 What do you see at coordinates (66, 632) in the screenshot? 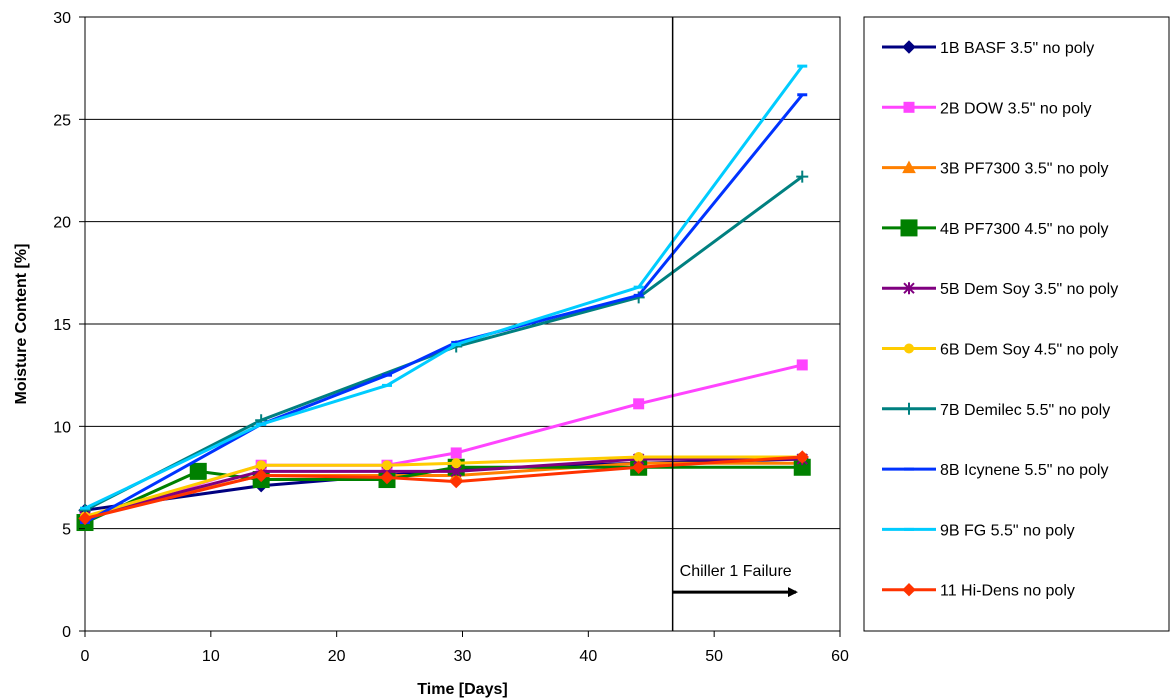
I see `y-tick-label: 0` at bounding box center [66, 632].